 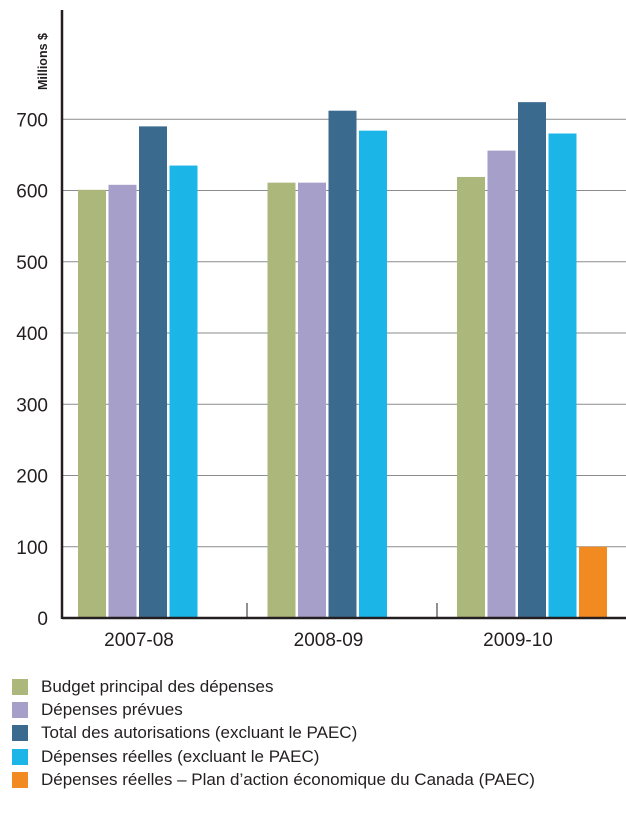 I want to click on x-tick-label: 2009-10, so click(x=518, y=640).